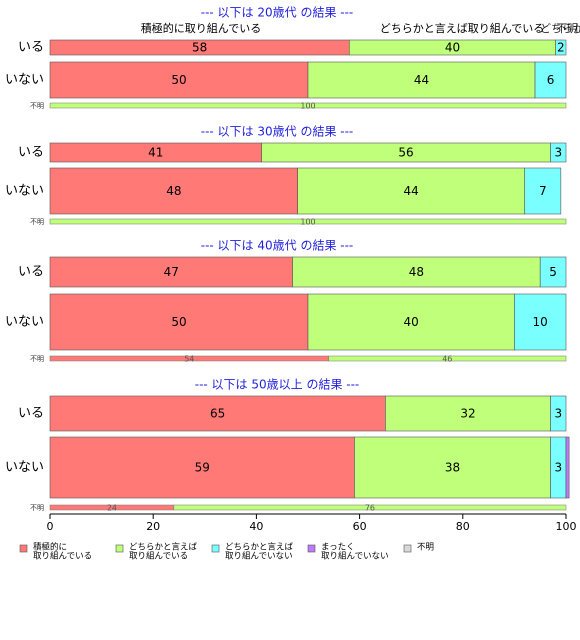  What do you see at coordinates (24, 80) in the screenshot?
I see `bar-label-1-2: いない` at bounding box center [24, 80].